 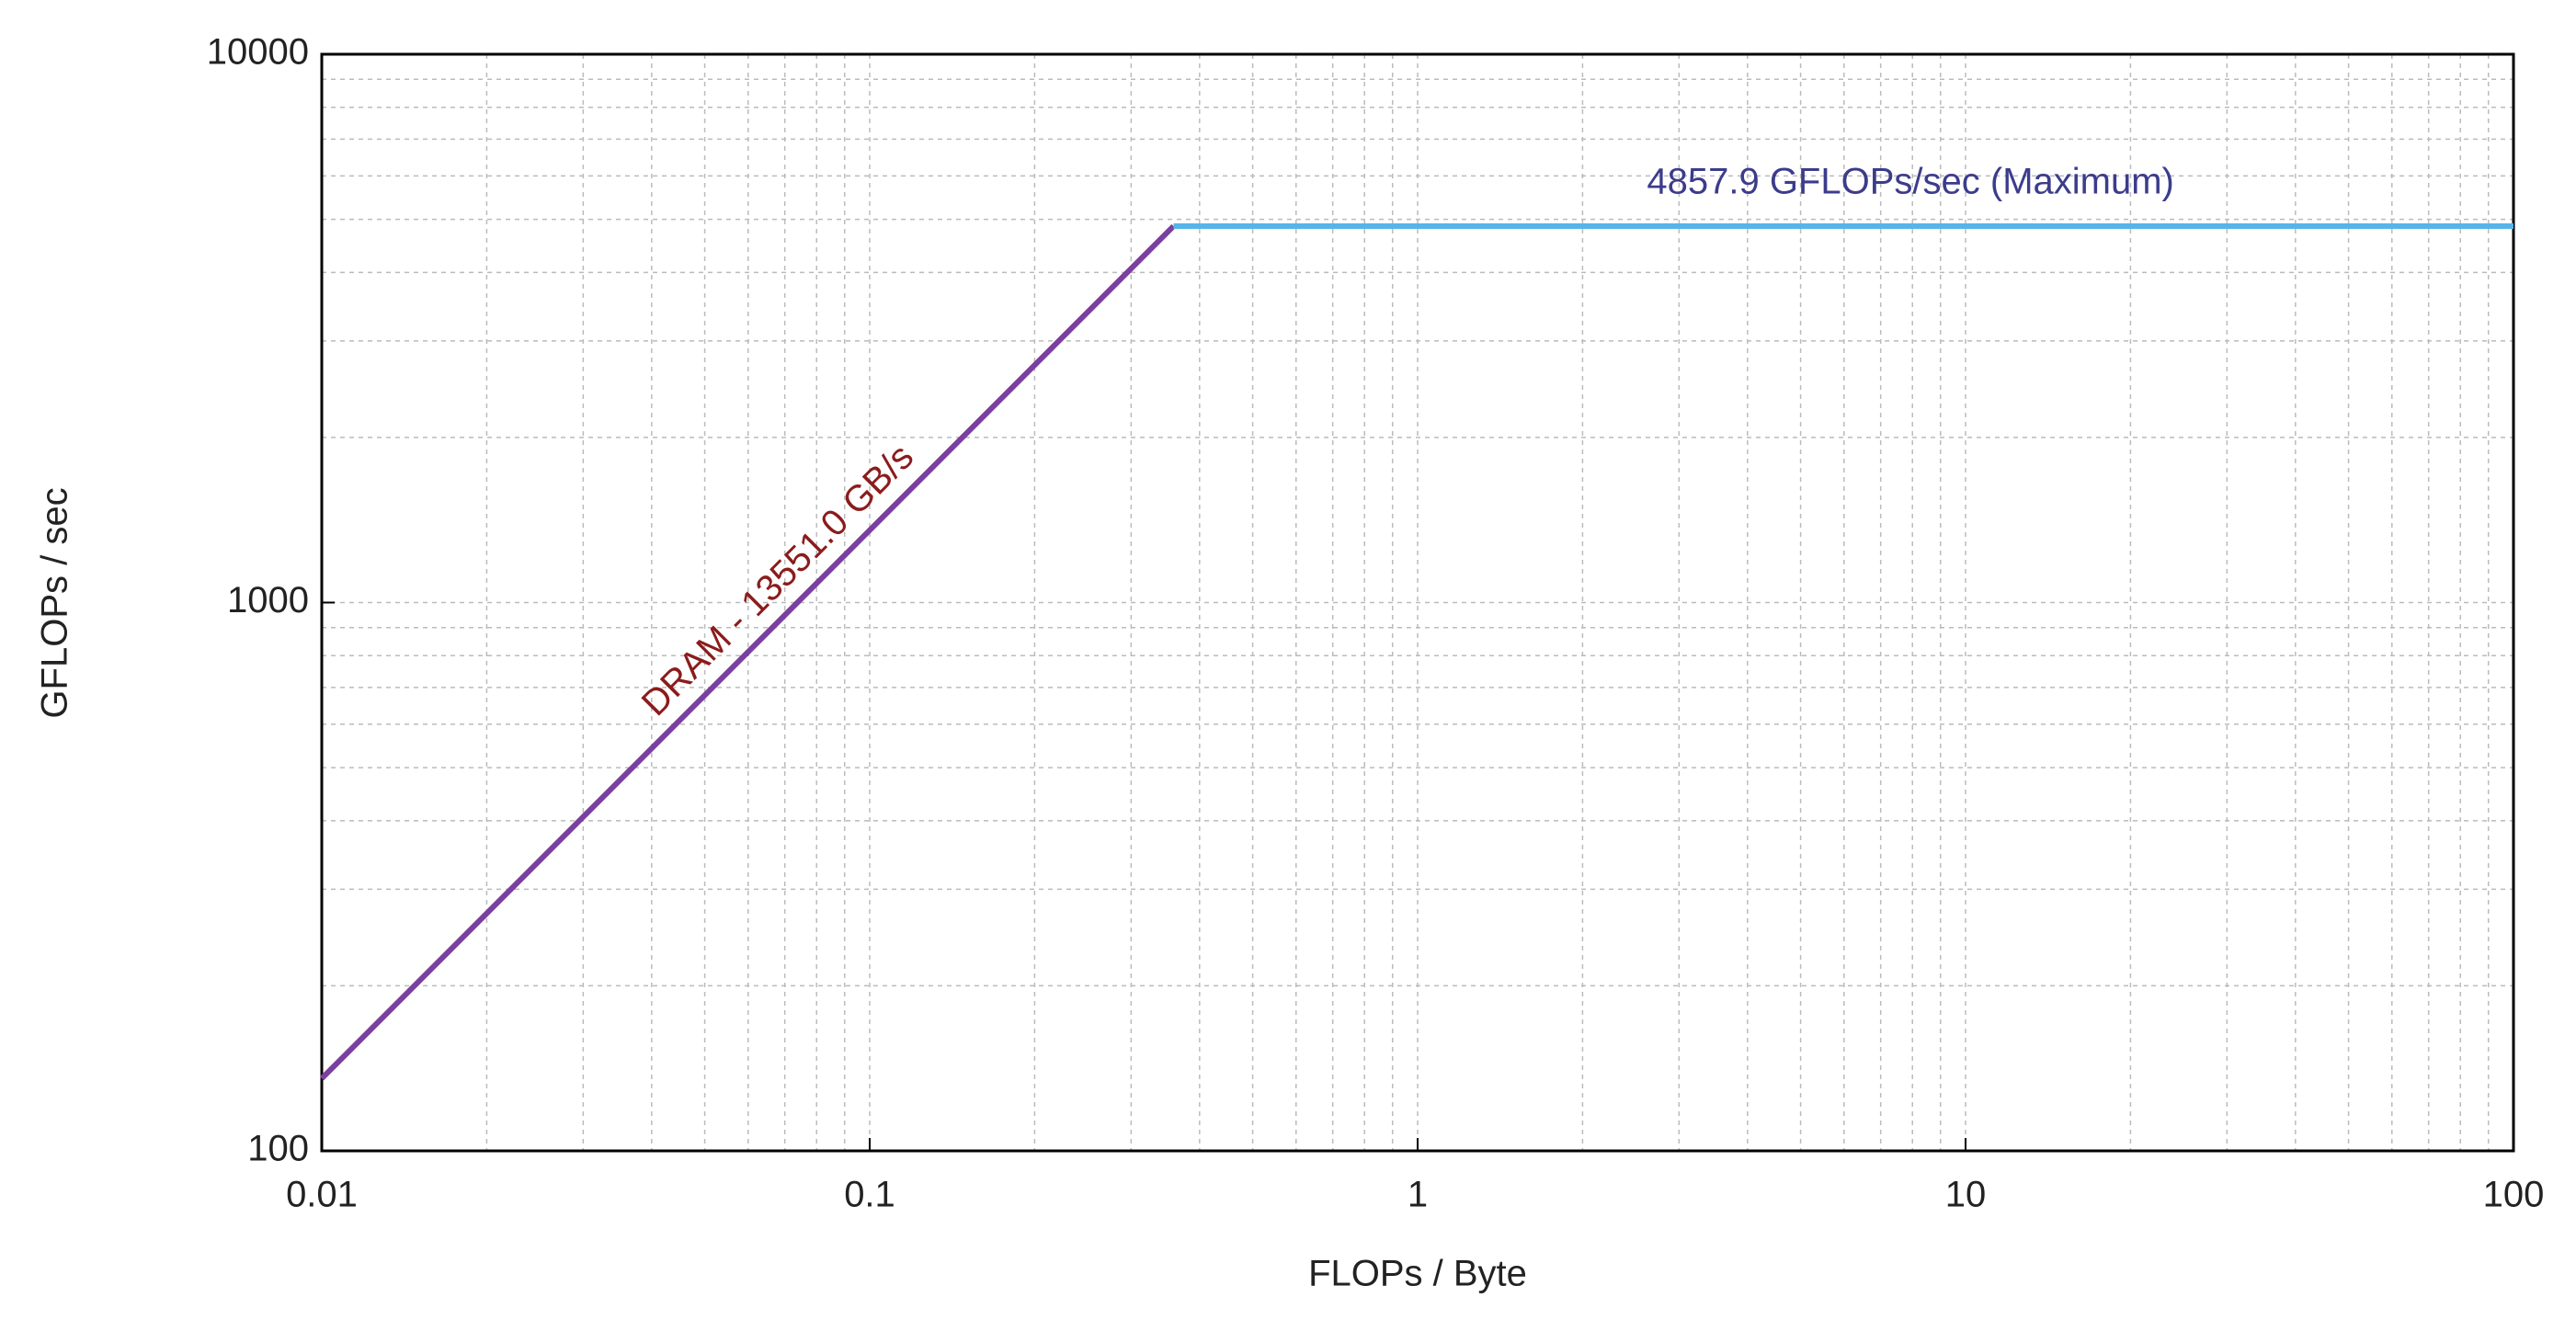 What do you see at coordinates (1417, 1274) in the screenshot?
I see `x-axis-label: FLOPs / Byte` at bounding box center [1417, 1274].